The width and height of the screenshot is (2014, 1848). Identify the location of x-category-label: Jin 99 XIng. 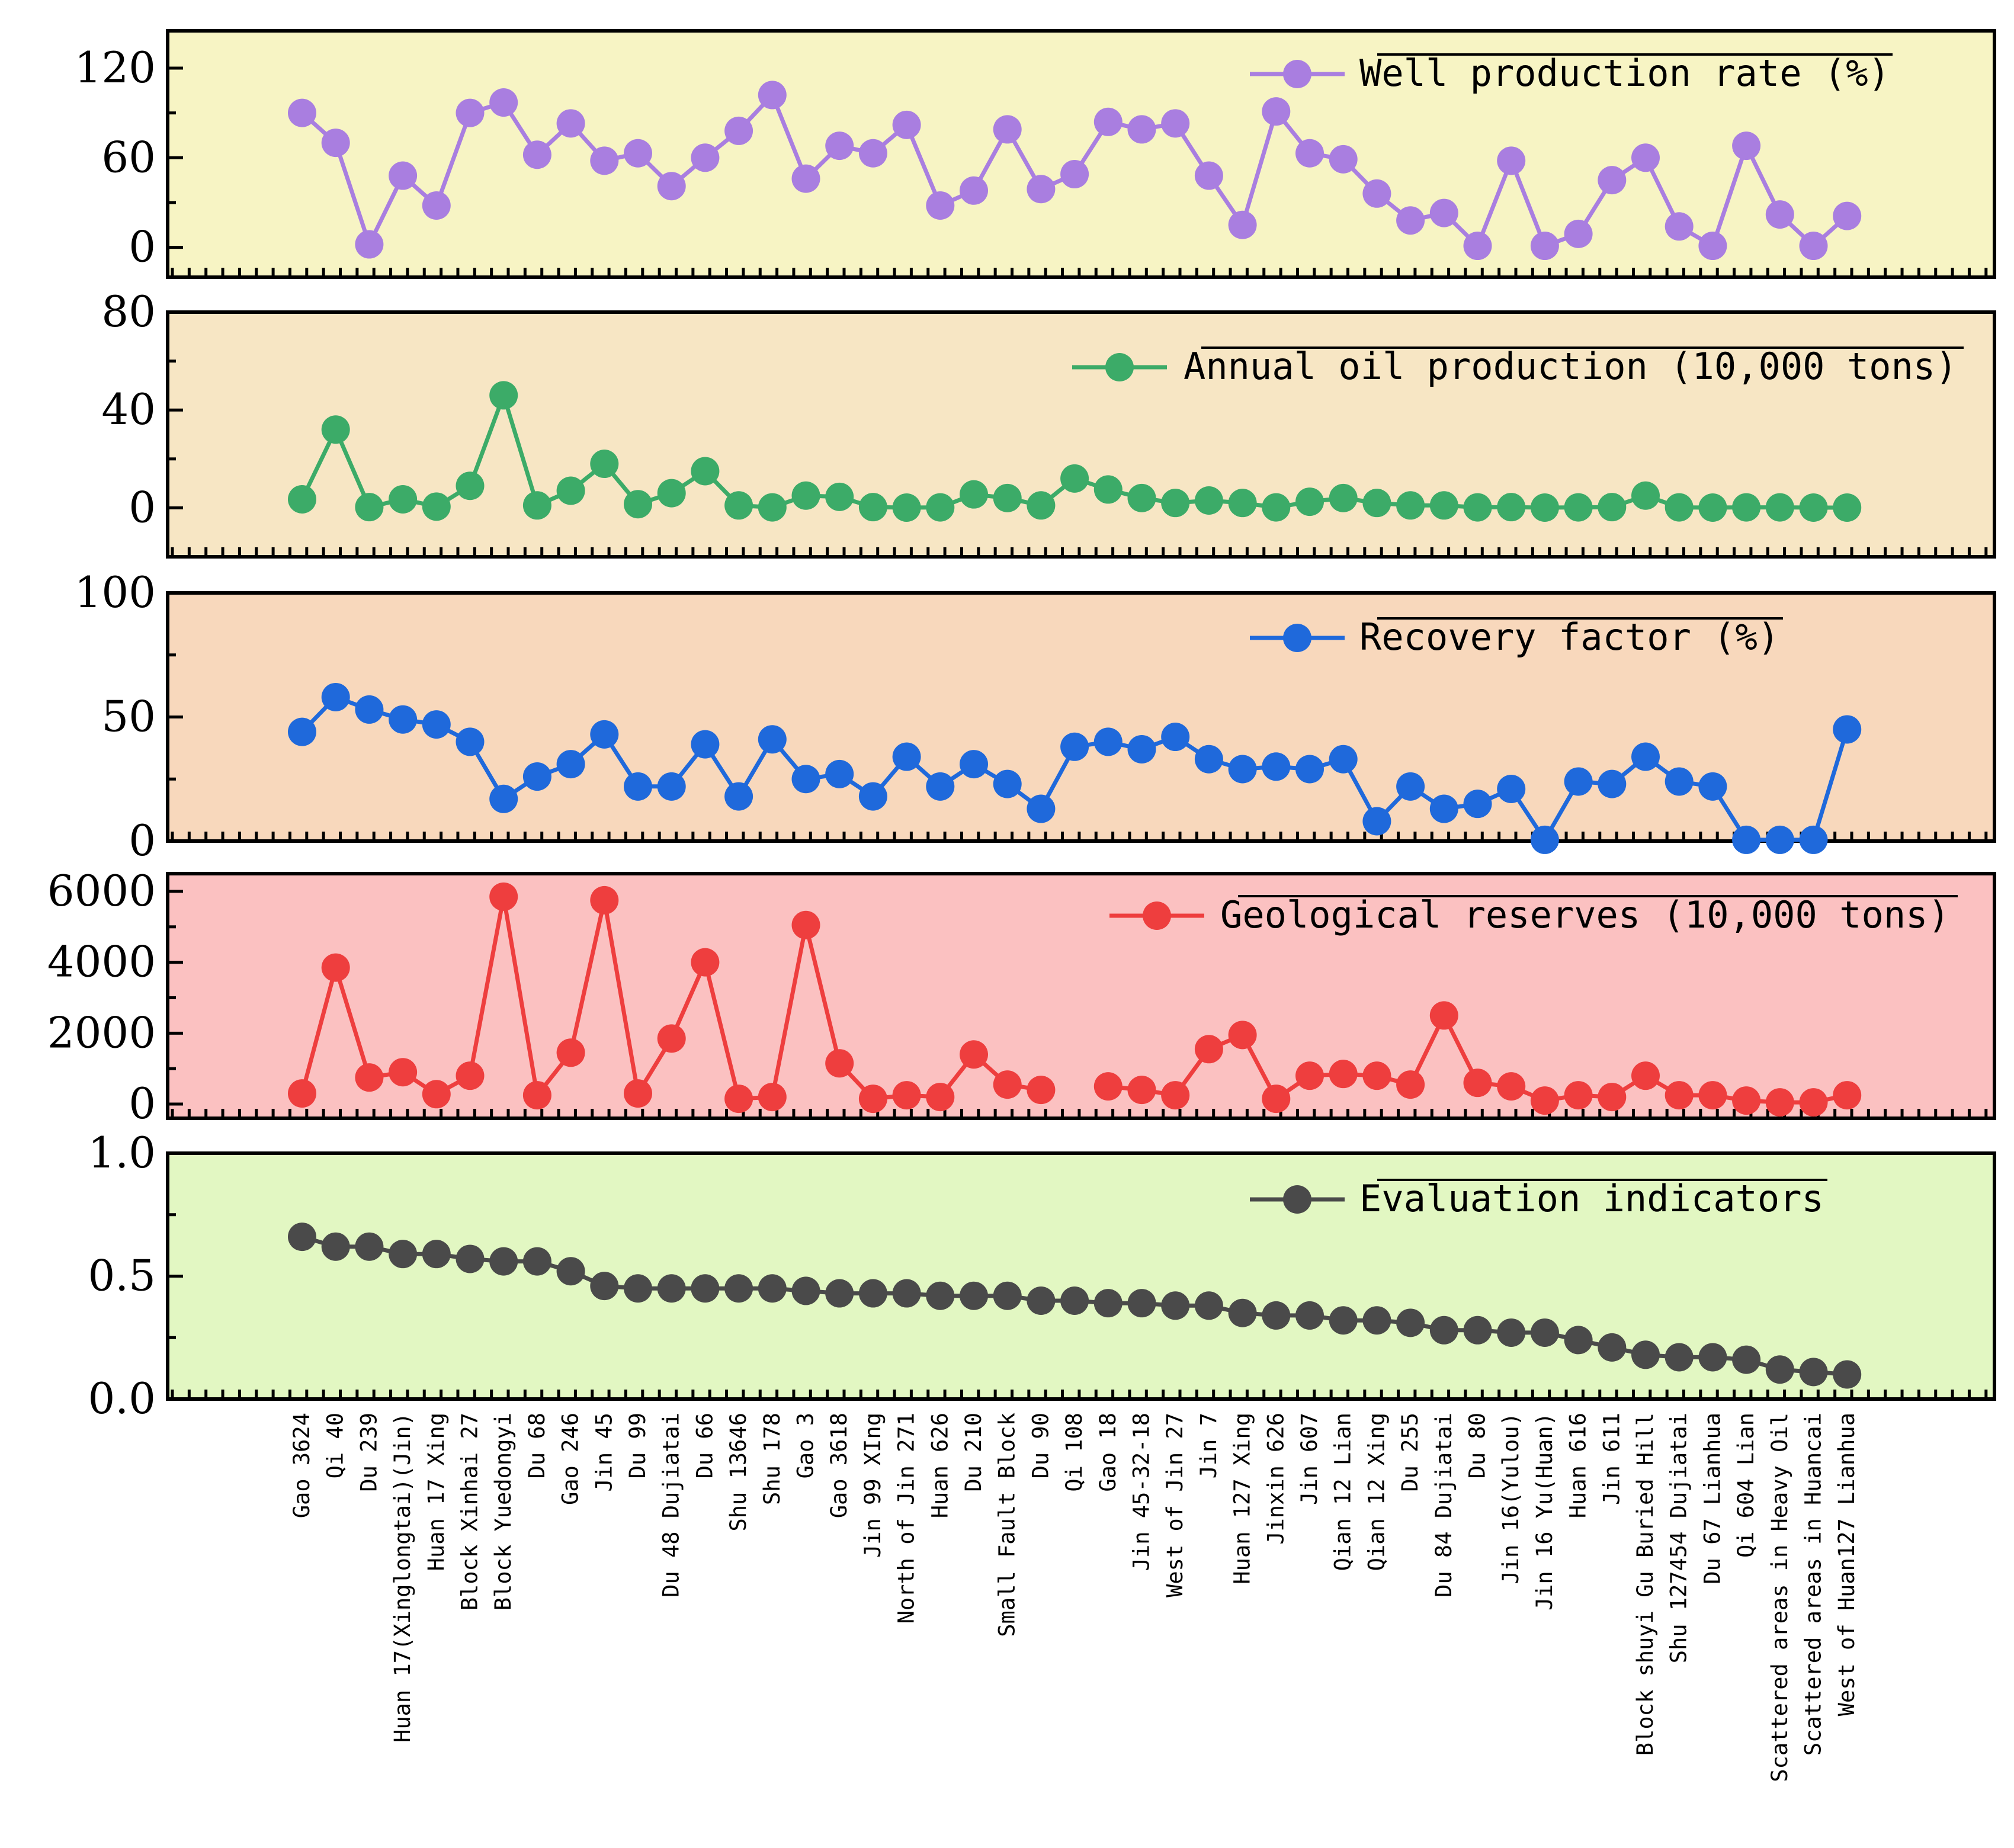
(873, 1485).